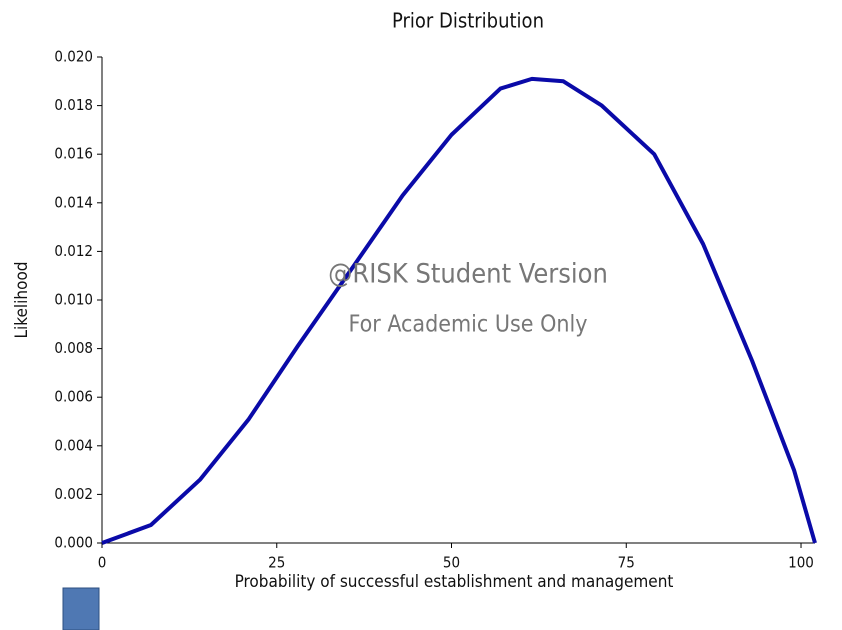  What do you see at coordinates (801, 563) in the screenshot?
I see `x-tick-label: 100` at bounding box center [801, 563].